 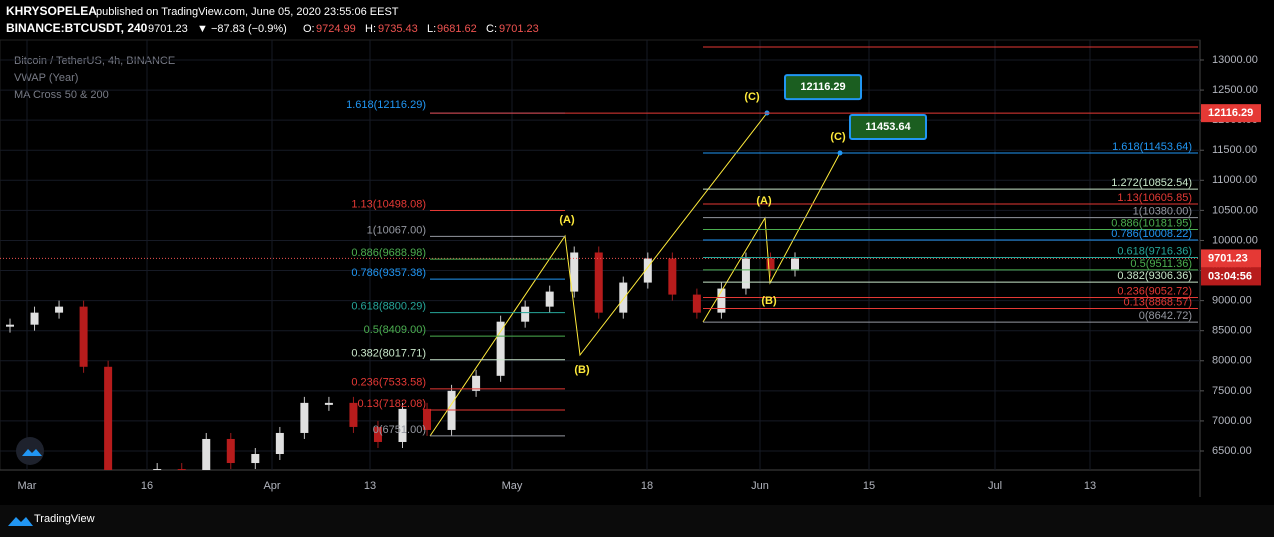 I want to click on countdown-badge, so click(x=1231, y=276).